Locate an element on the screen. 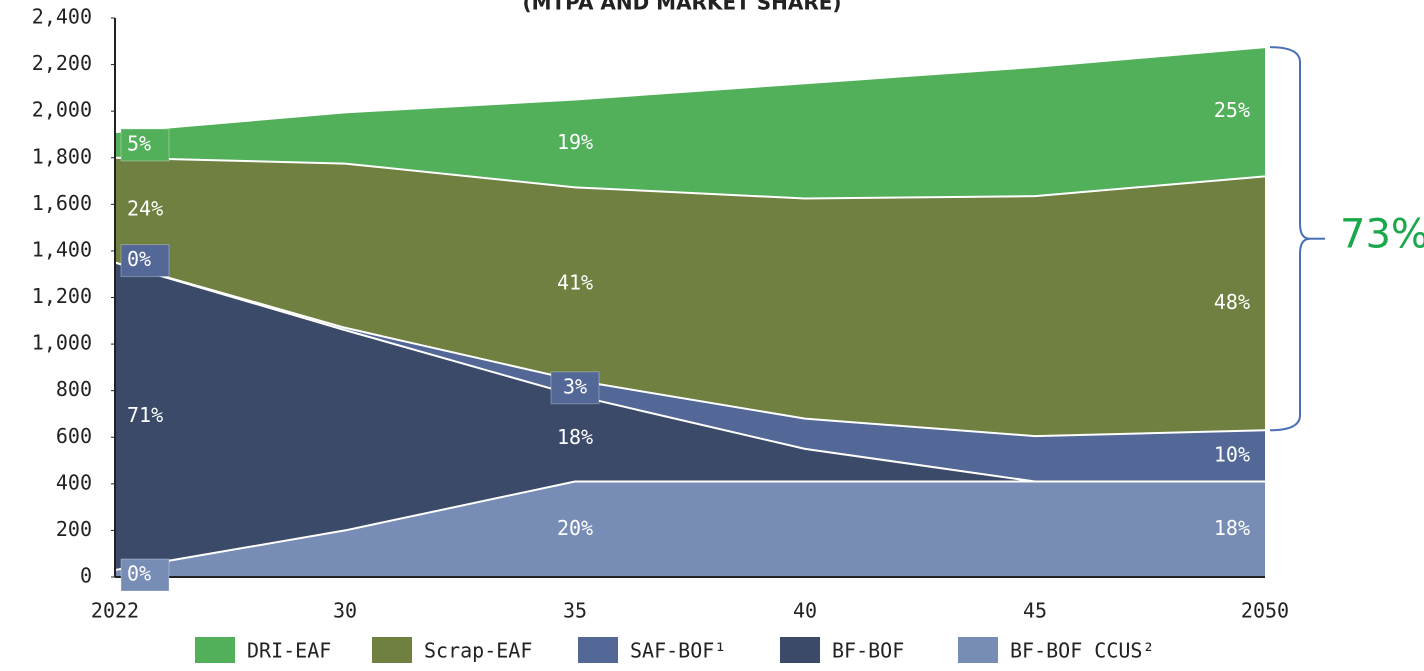 The height and width of the screenshot is (671, 1424). y-tick-label: 600 is located at coordinates (74, 436).